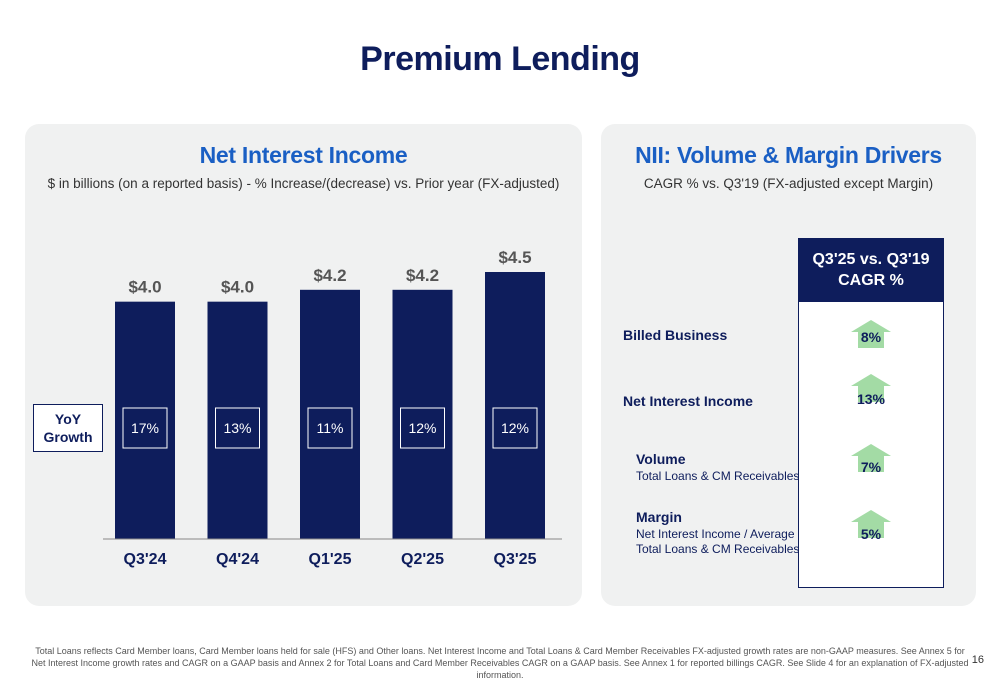  What do you see at coordinates (68, 419) in the screenshot?
I see `yoy-label-line1: YoY` at bounding box center [68, 419].